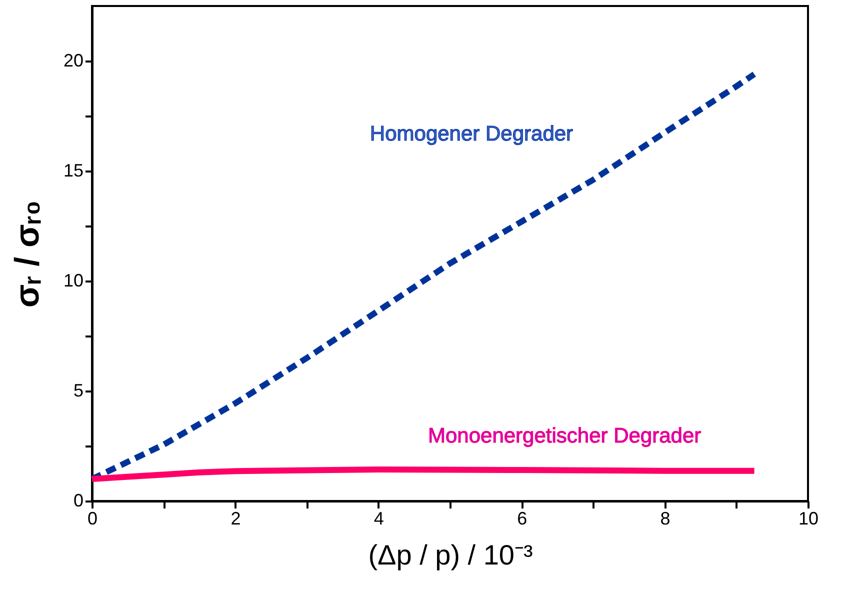  What do you see at coordinates (73, 60) in the screenshot?
I see `y-tick-label: 20` at bounding box center [73, 60].